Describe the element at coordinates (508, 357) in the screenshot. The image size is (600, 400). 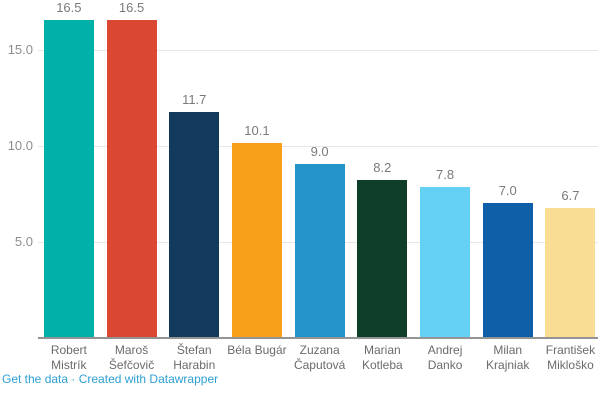
I see `category-label: Milan Krajniak` at that location.